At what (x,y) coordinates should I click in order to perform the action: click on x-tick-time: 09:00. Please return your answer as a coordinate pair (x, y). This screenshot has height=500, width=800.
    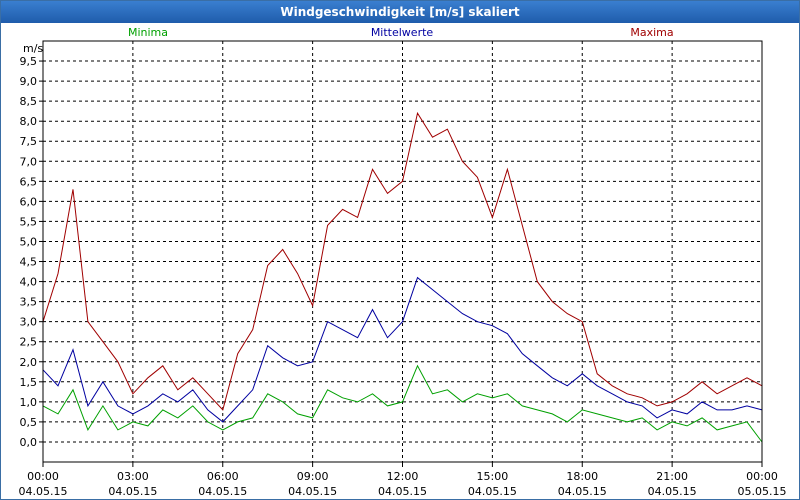
    Looking at the image, I should click on (313, 476).